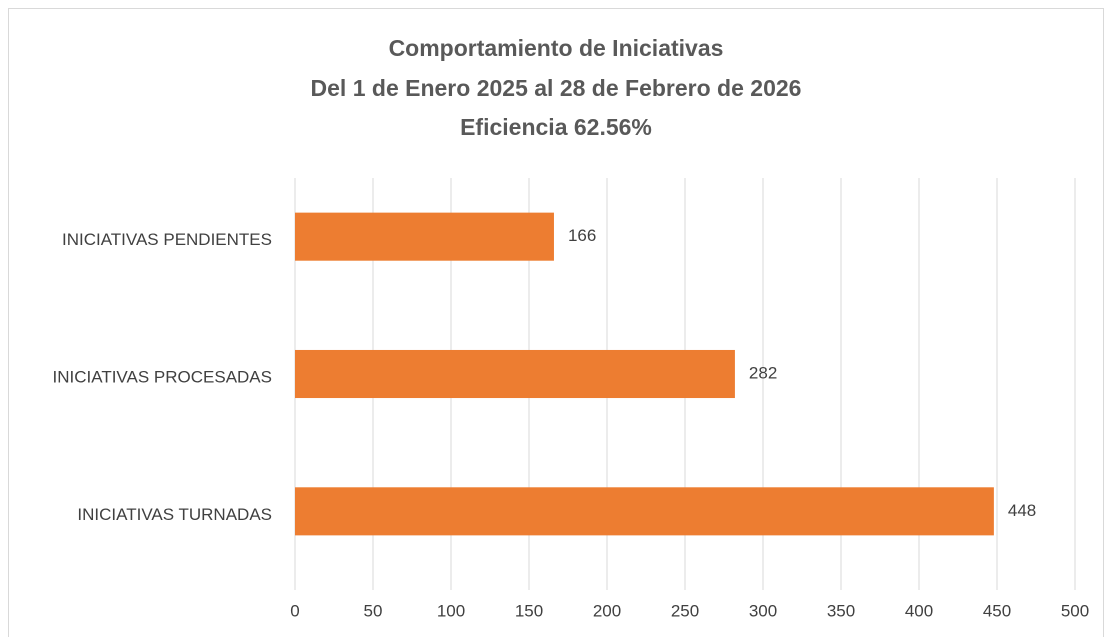 The width and height of the screenshot is (1112, 637). Describe the element at coordinates (373, 610) in the screenshot. I see `x-tick-label: 50` at that location.